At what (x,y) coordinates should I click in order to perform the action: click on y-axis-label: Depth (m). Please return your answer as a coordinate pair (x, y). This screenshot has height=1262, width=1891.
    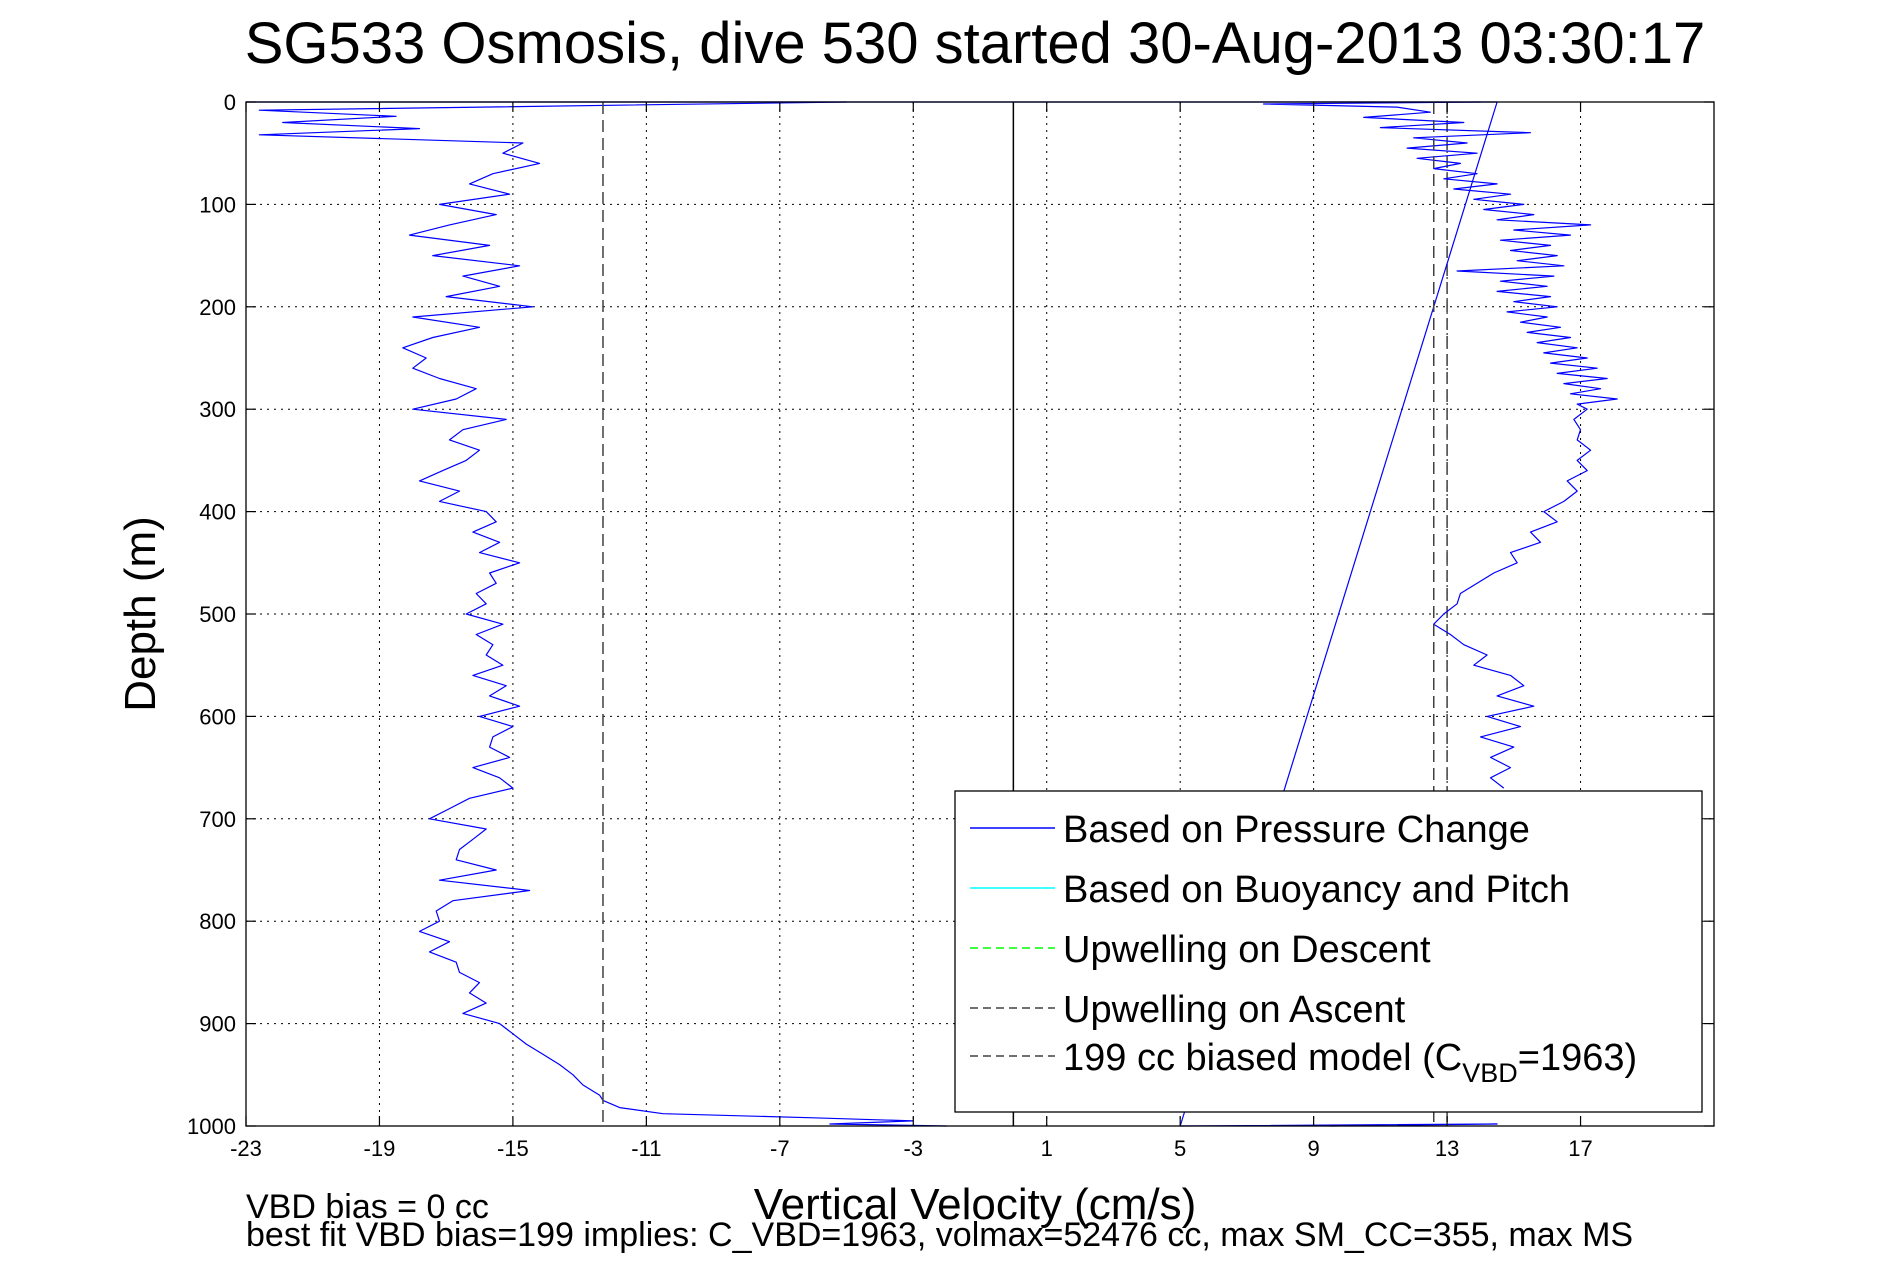
    Looking at the image, I should click on (140, 614).